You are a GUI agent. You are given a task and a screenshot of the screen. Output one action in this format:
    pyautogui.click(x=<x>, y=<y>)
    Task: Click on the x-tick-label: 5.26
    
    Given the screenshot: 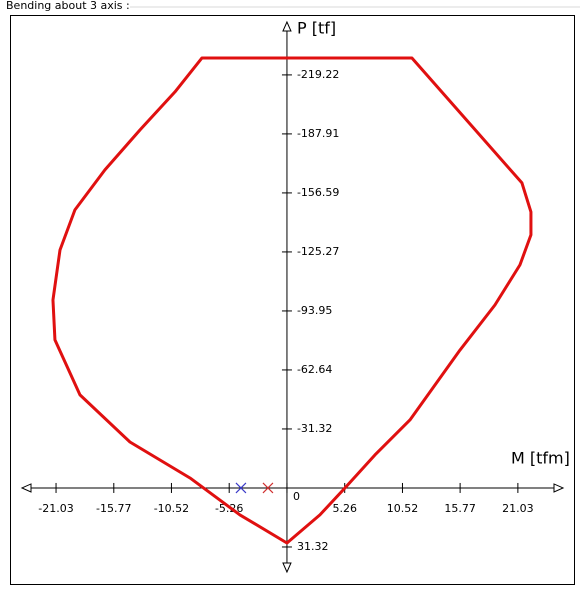 What is the action you would take?
    pyautogui.click(x=344, y=508)
    